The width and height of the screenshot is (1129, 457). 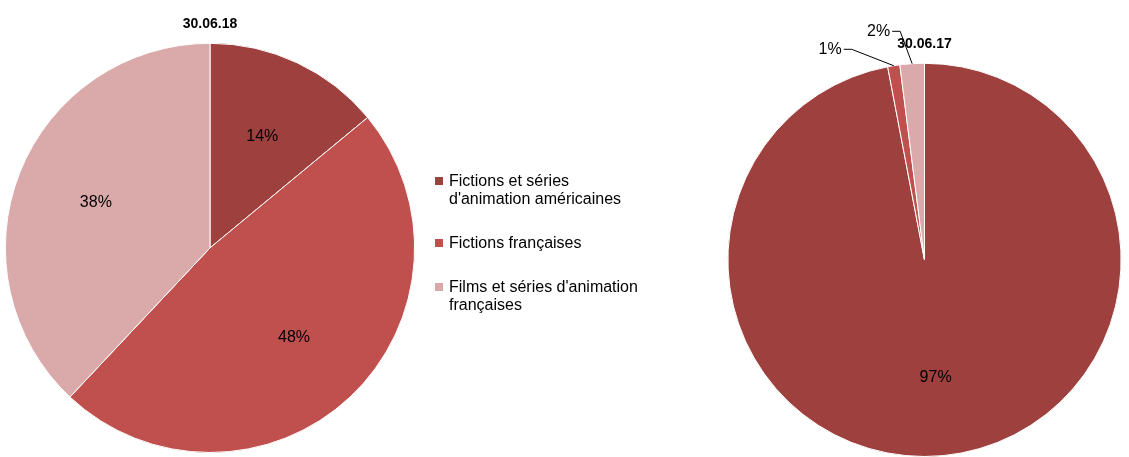 I want to click on chart-title: 30.06.18, so click(x=210, y=23).